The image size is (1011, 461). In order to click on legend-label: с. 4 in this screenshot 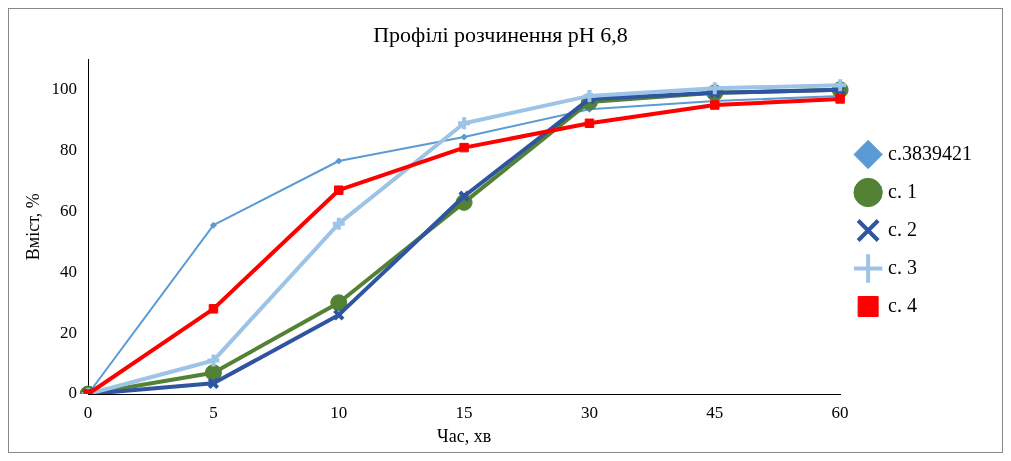, I will do `click(903, 304)`.